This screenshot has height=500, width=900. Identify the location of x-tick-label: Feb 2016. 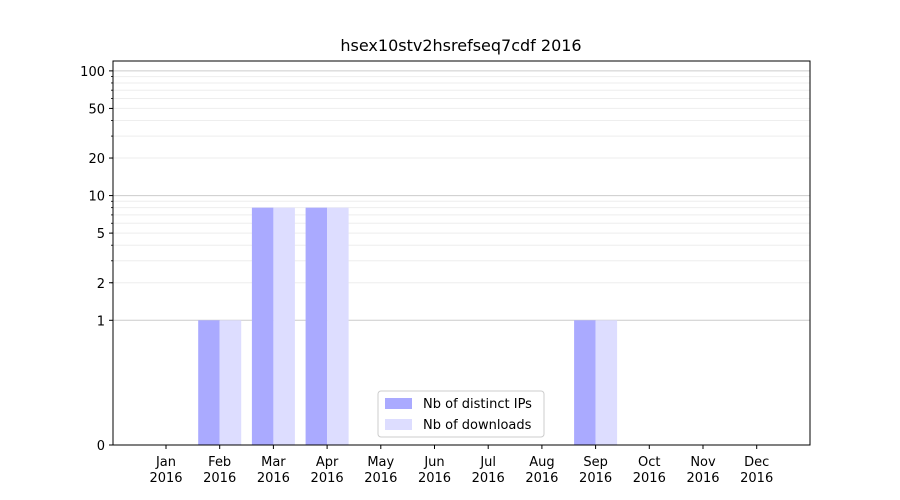
(219, 470).